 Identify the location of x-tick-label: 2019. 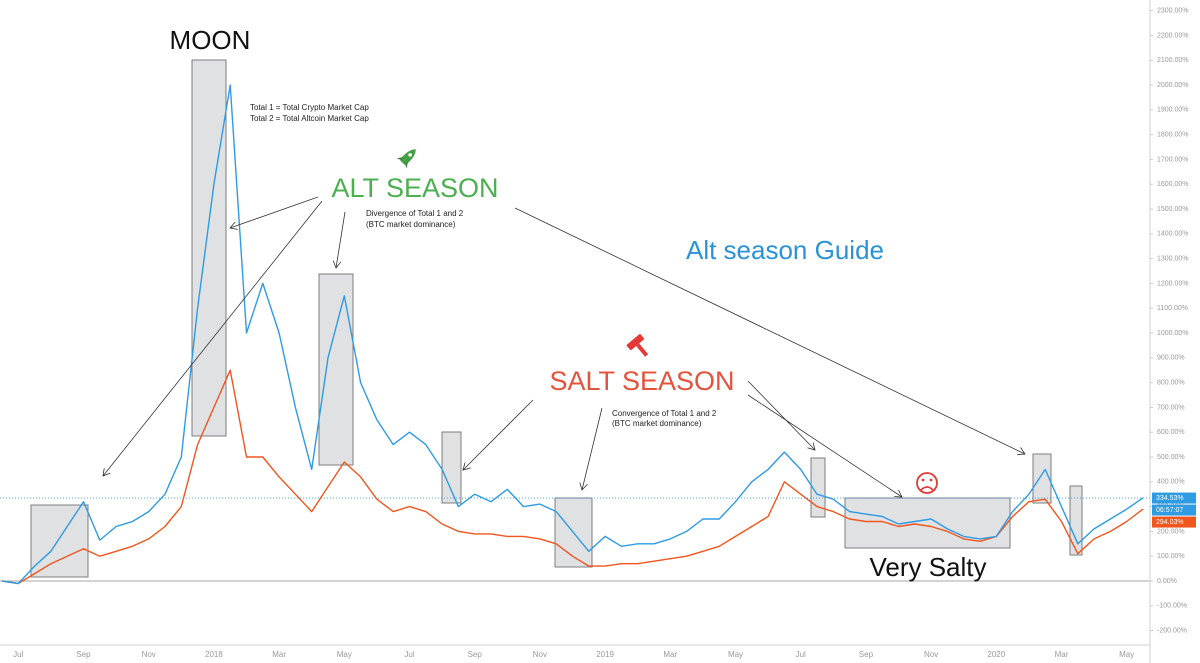
(605, 654).